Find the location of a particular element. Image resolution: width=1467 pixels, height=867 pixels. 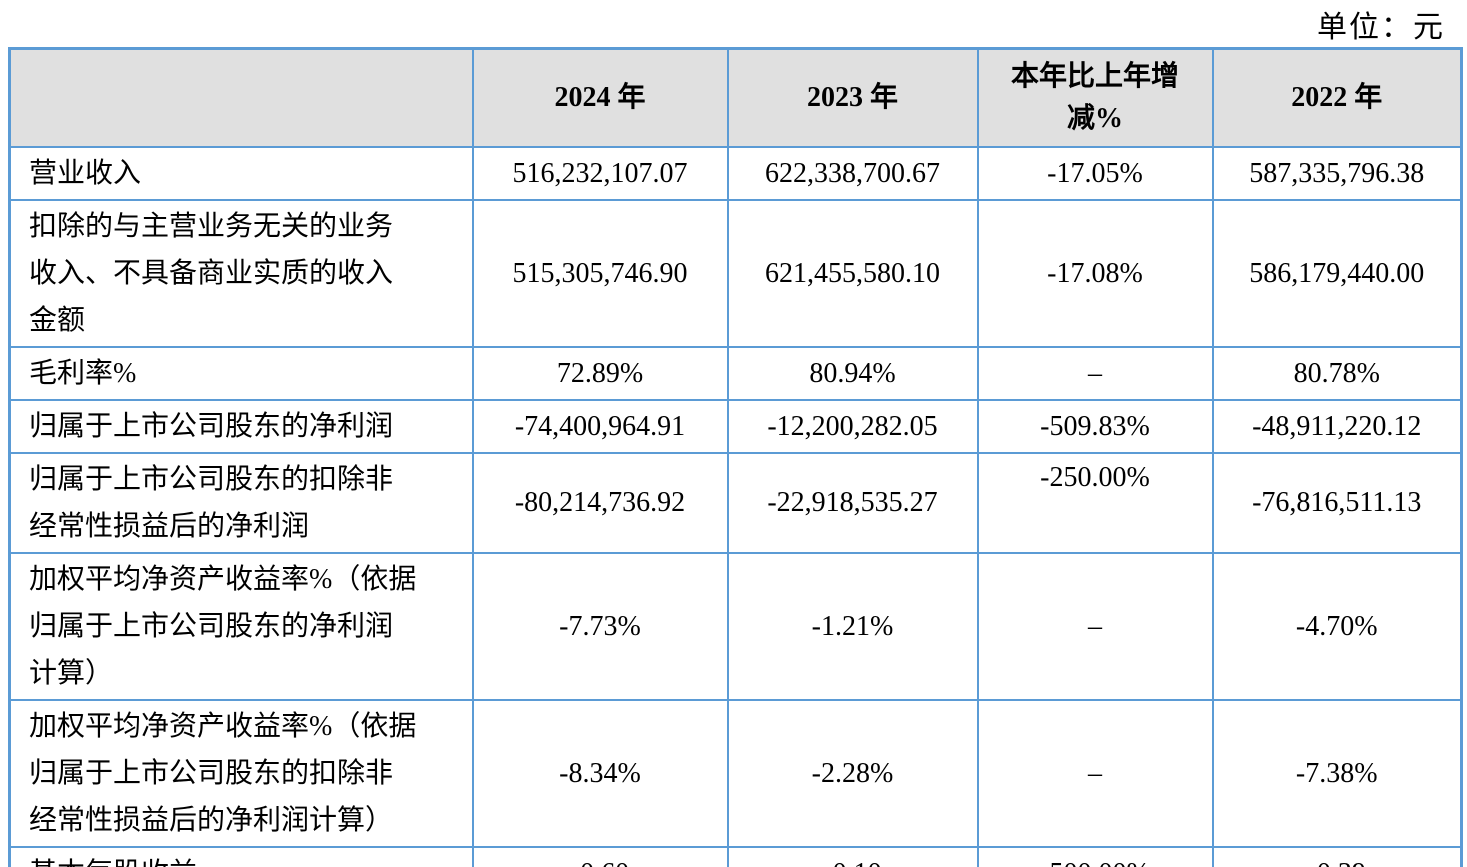

value-cell: 515,305,746.90 is located at coordinates (600, 273).